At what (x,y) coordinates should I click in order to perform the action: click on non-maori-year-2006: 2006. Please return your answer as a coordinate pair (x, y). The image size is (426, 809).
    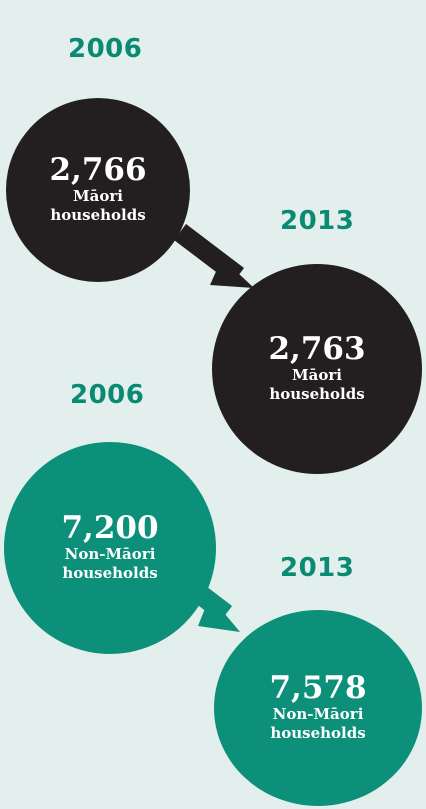
    Looking at the image, I should click on (107, 395).